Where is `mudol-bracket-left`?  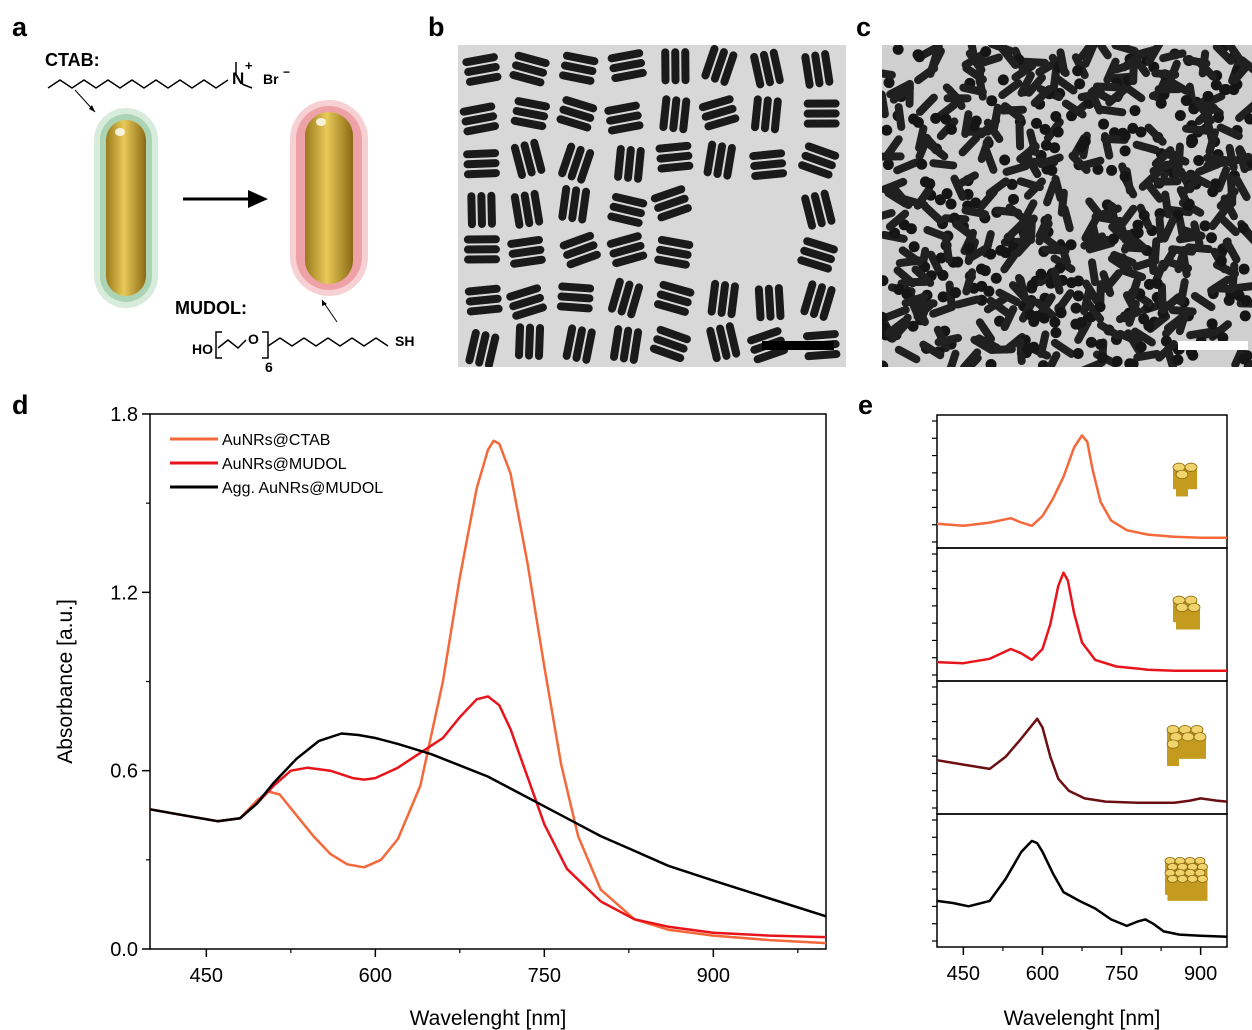
mudol-bracket-left is located at coordinates (218, 345).